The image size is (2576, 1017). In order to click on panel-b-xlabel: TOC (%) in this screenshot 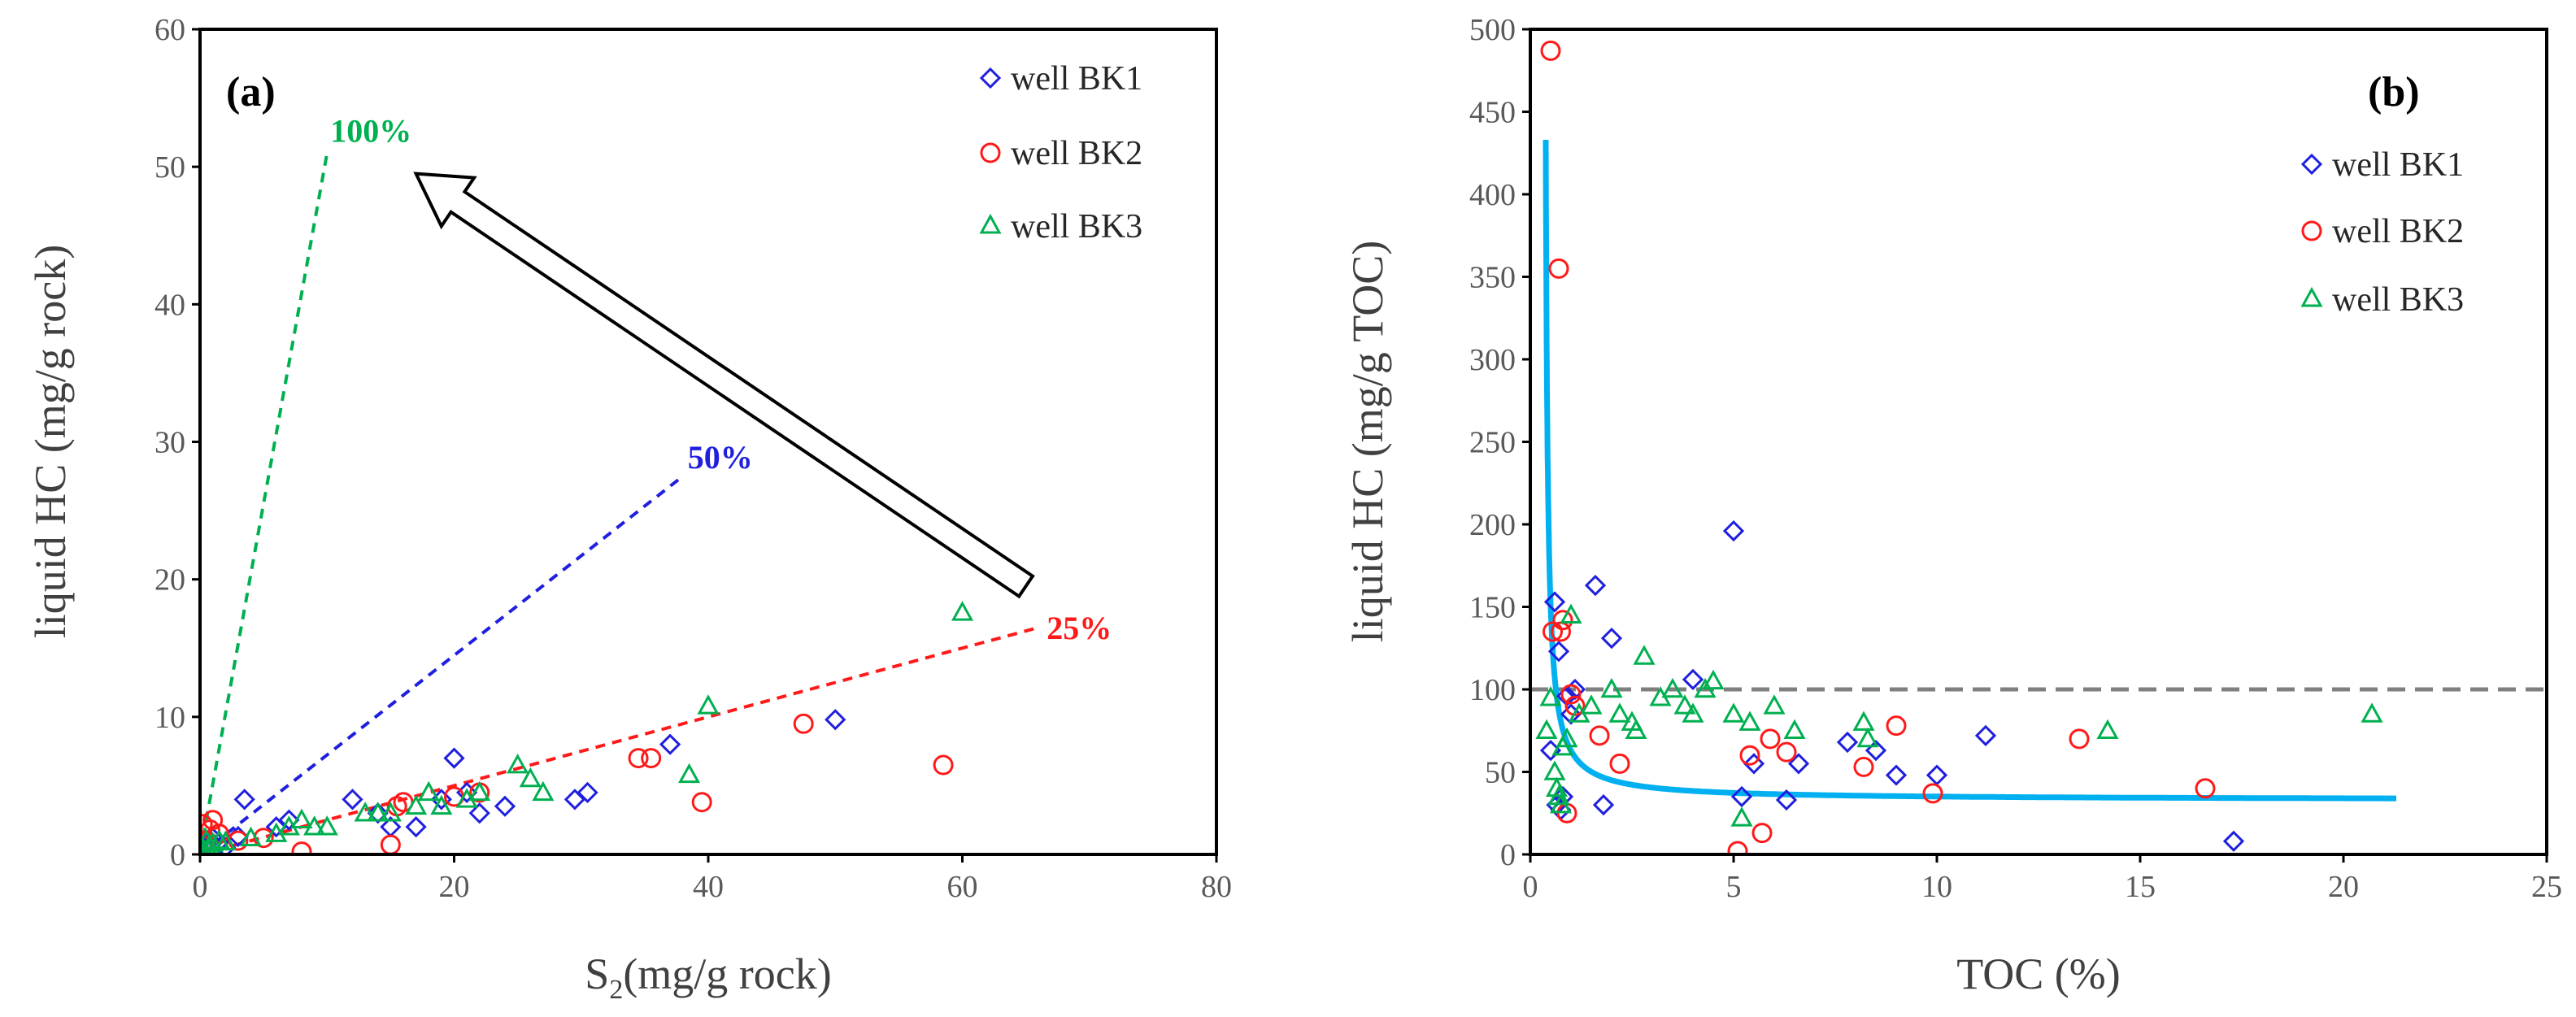, I will do `click(2038, 974)`.